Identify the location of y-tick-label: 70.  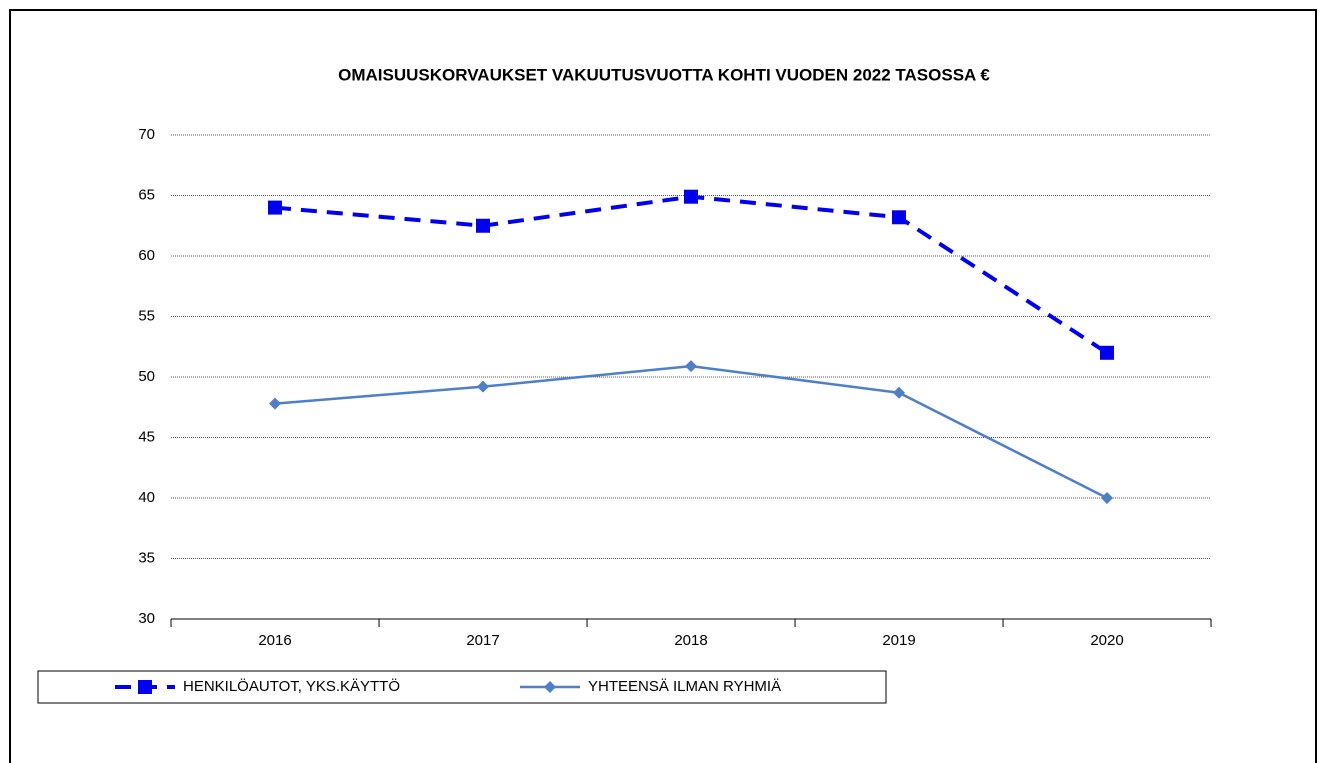
(146, 134).